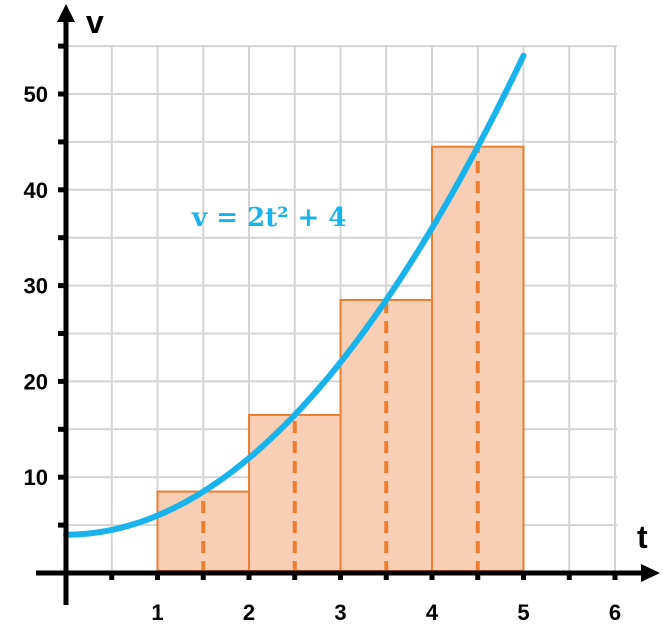  What do you see at coordinates (340, 612) in the screenshot?
I see `x-tick-label: 3` at bounding box center [340, 612].